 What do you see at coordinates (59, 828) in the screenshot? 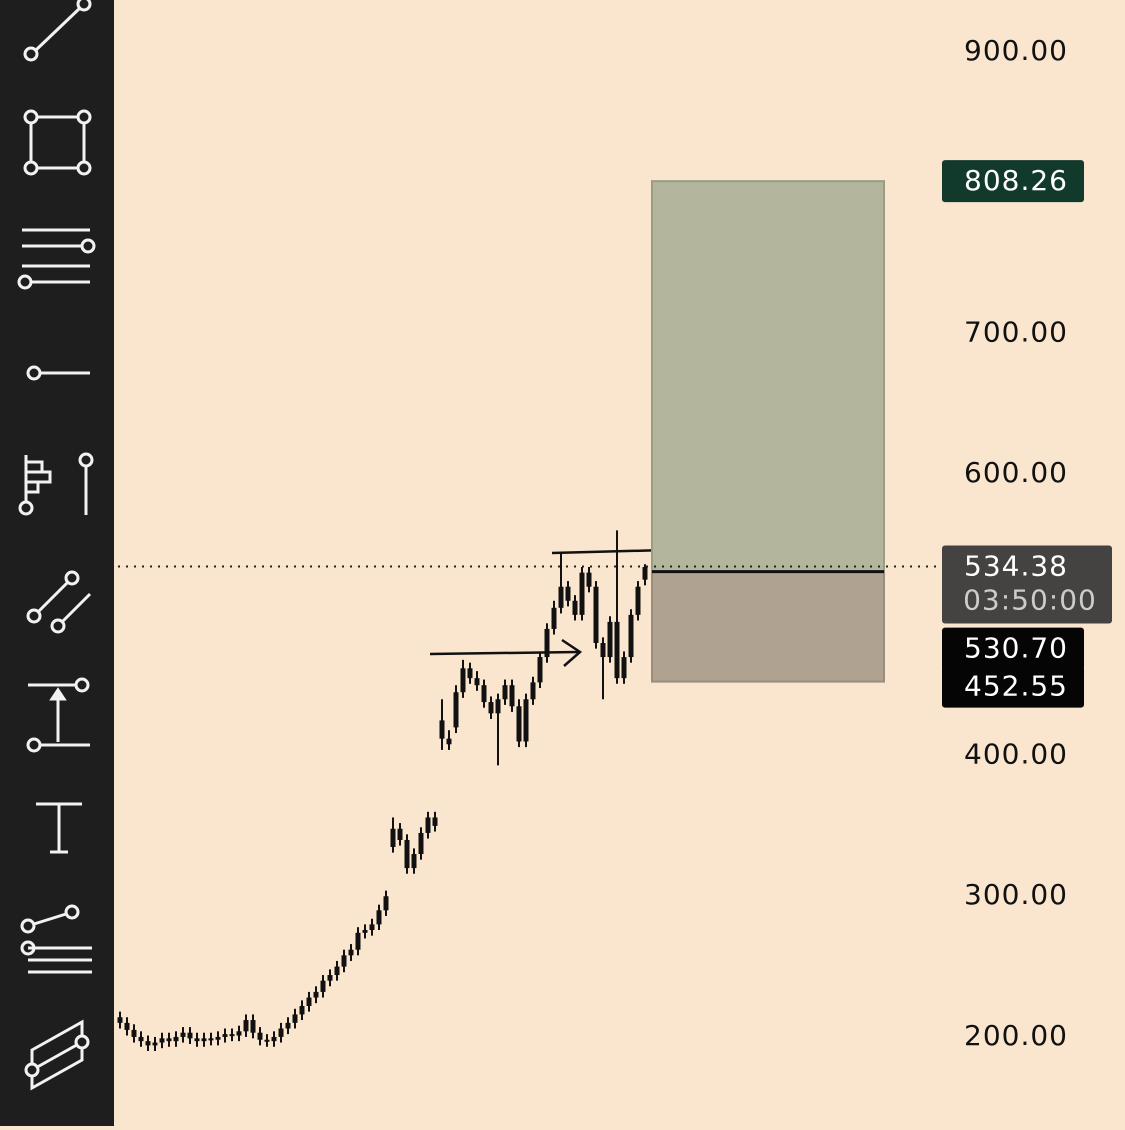
I see `text-tool` at bounding box center [59, 828].